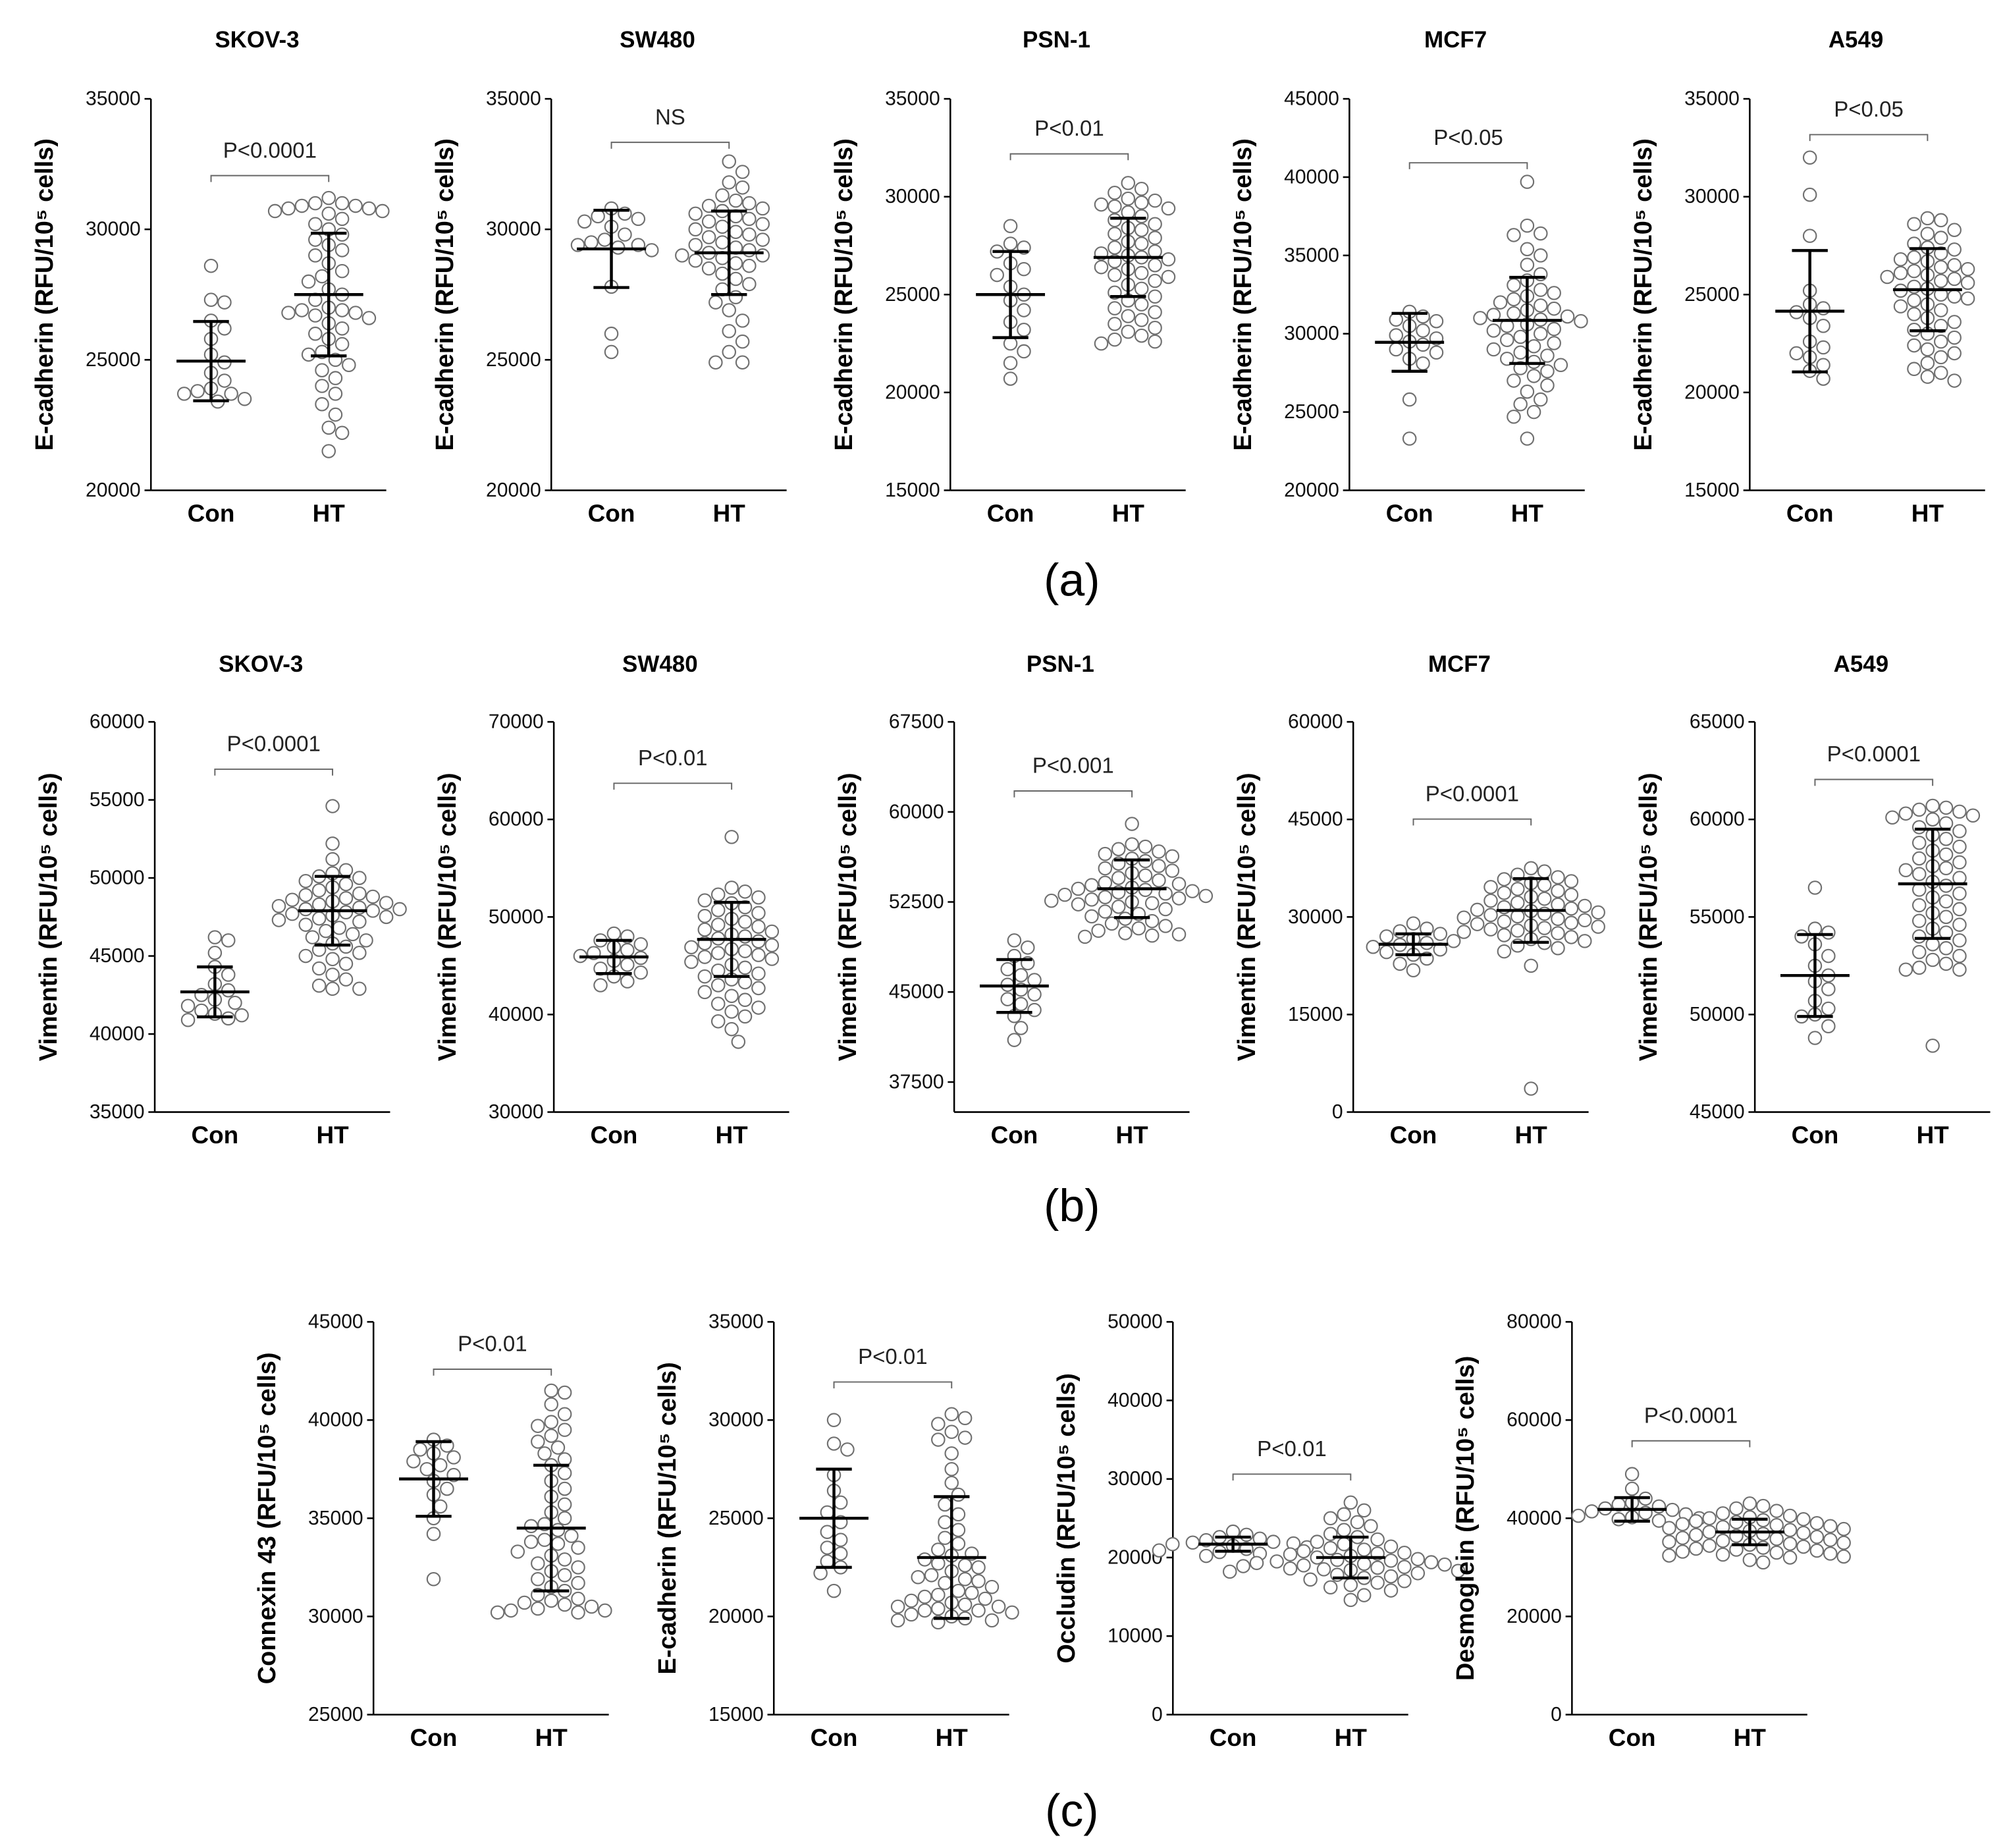 Image resolution: width=2003 pixels, height=1848 pixels. What do you see at coordinates (1135, 1400) in the screenshot?
I see `y-tick-label: 40000` at bounding box center [1135, 1400].